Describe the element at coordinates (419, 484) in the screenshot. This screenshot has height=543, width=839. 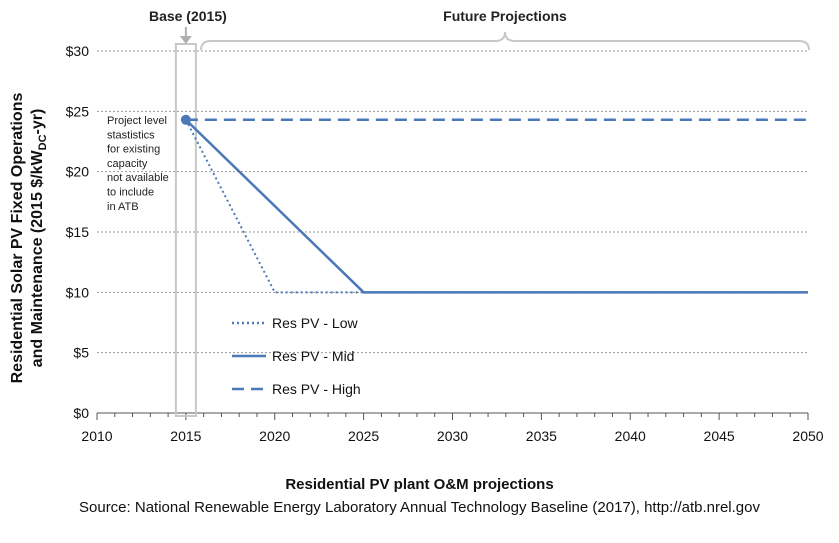
I see `chart-title: Residential PV plant O&M projections` at that location.